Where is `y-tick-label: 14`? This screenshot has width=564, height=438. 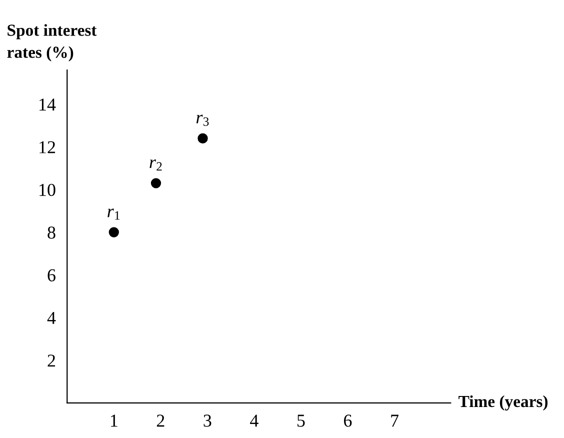 y-tick-label: 14 is located at coordinates (48, 104).